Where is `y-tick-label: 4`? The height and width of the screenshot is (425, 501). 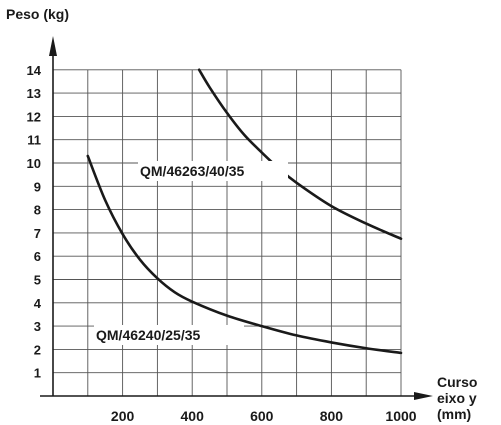
y-tick-label: 4 is located at coordinates (38, 303).